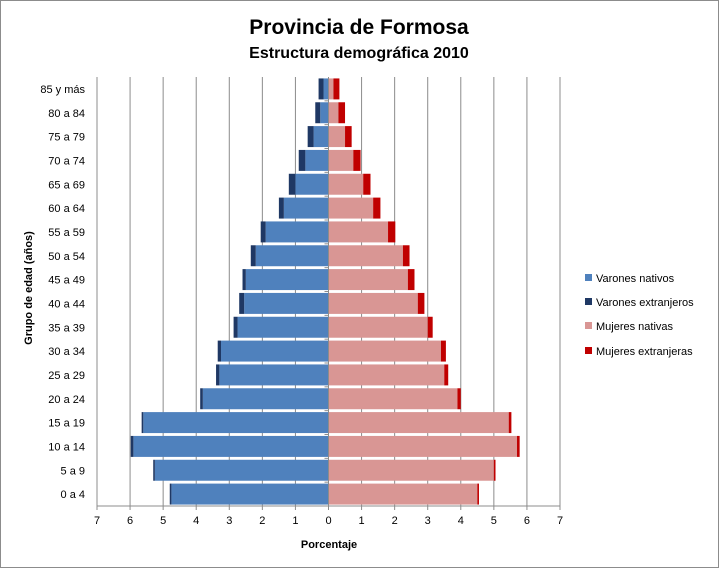  Describe the element at coordinates (66, 257) in the screenshot. I see `y-tick-label: 50 a 54` at that location.